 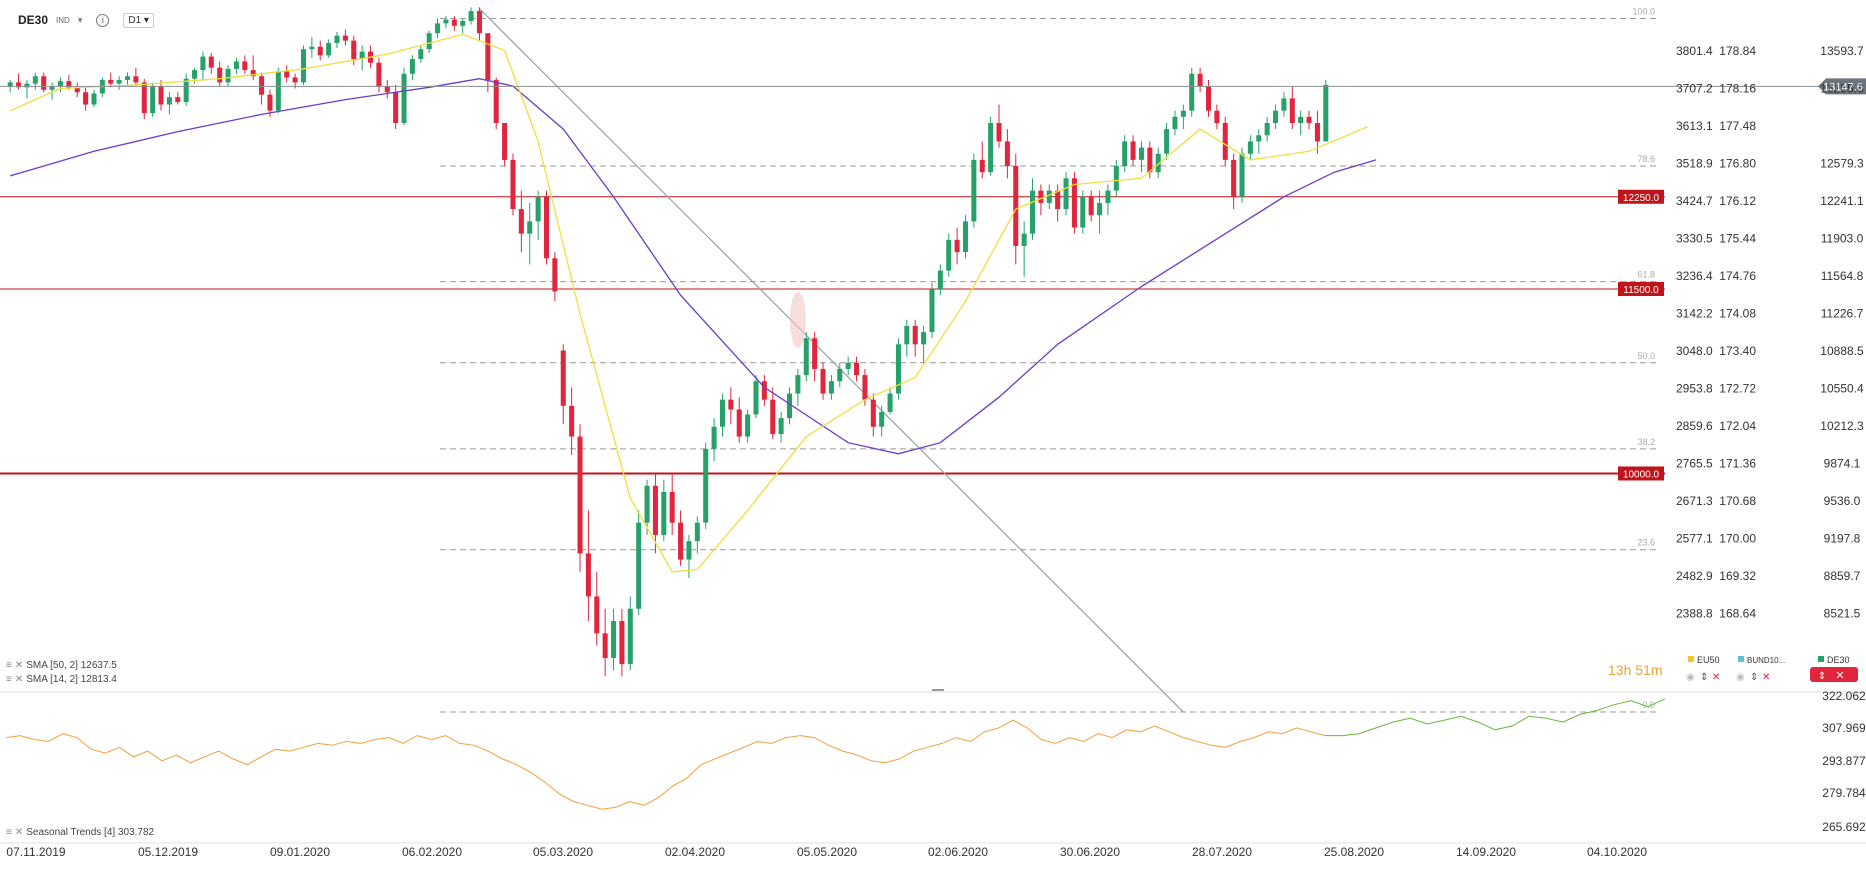 What do you see at coordinates (80, 19) in the screenshot?
I see `chevron-down-icon: ▾` at bounding box center [80, 19].